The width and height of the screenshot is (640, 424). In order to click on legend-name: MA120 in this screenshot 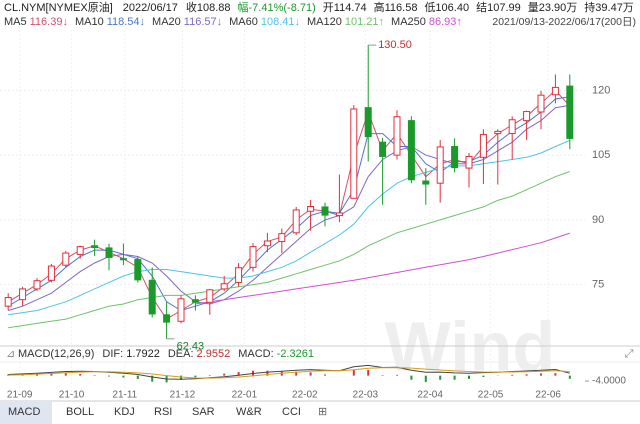, I will do `click(324, 22)`.